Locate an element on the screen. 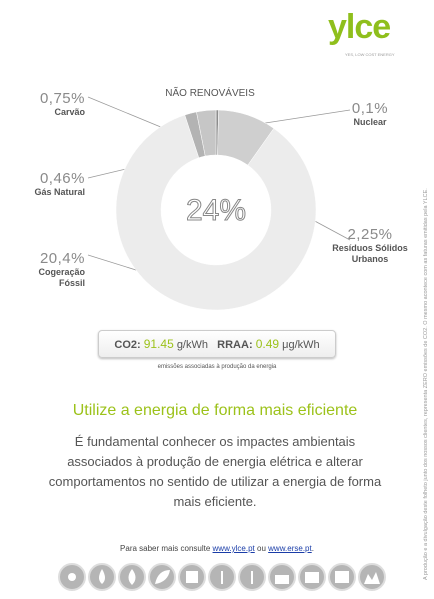 The width and height of the screenshot is (434, 599). footer-text: Para saber mais consulte is located at coordinates (165, 548).